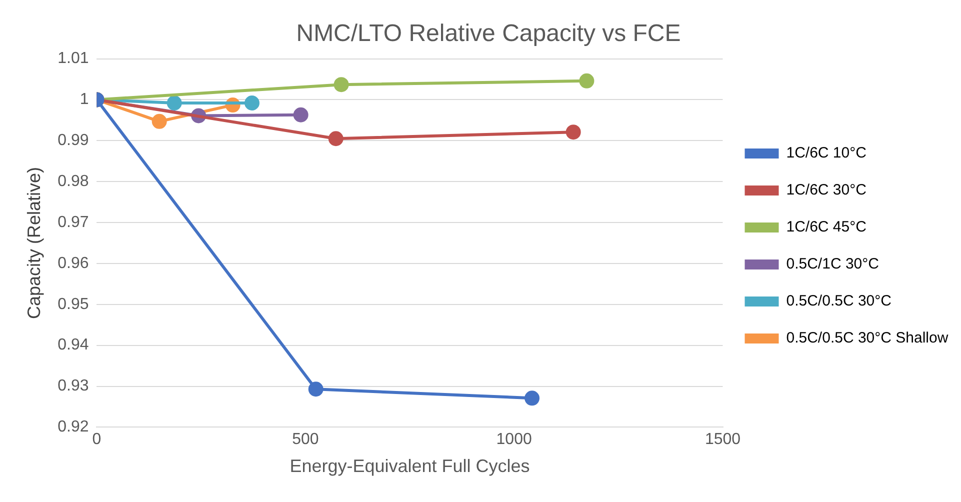 This screenshot has width=961, height=502. Describe the element at coordinates (488, 34) in the screenshot. I see `chart-title: NMC/LTO Relative Capacity vs FCE` at that location.